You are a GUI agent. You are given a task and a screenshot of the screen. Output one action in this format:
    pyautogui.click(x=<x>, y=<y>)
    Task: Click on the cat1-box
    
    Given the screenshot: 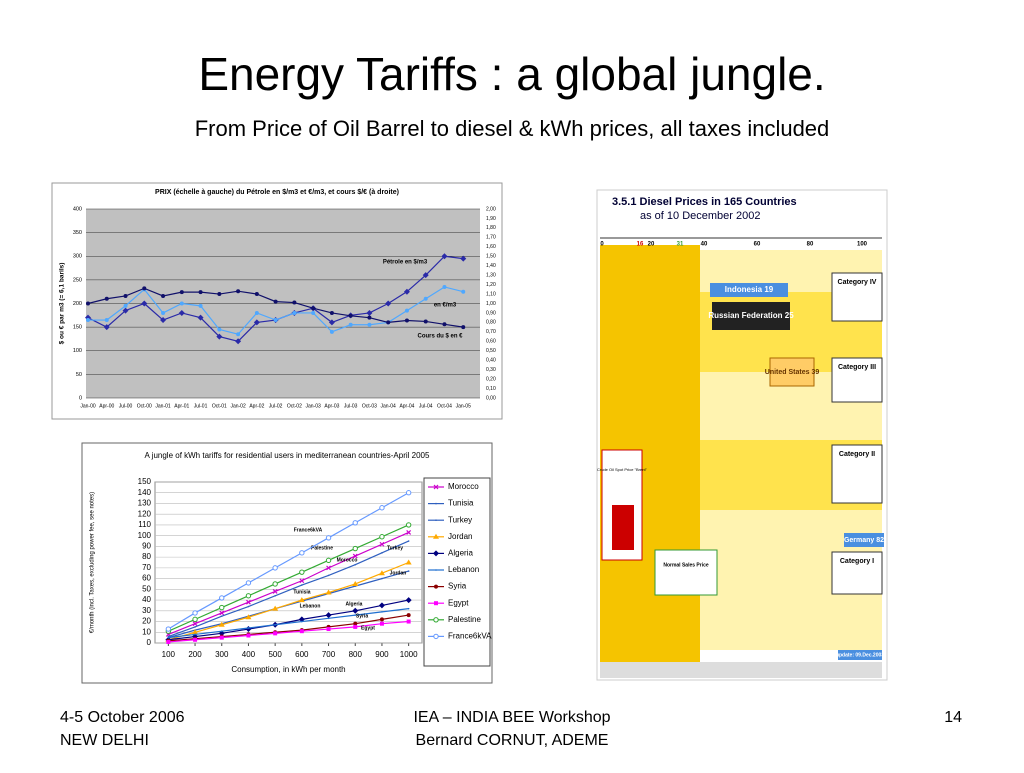 What is the action you would take?
    pyautogui.click(x=857, y=573)
    